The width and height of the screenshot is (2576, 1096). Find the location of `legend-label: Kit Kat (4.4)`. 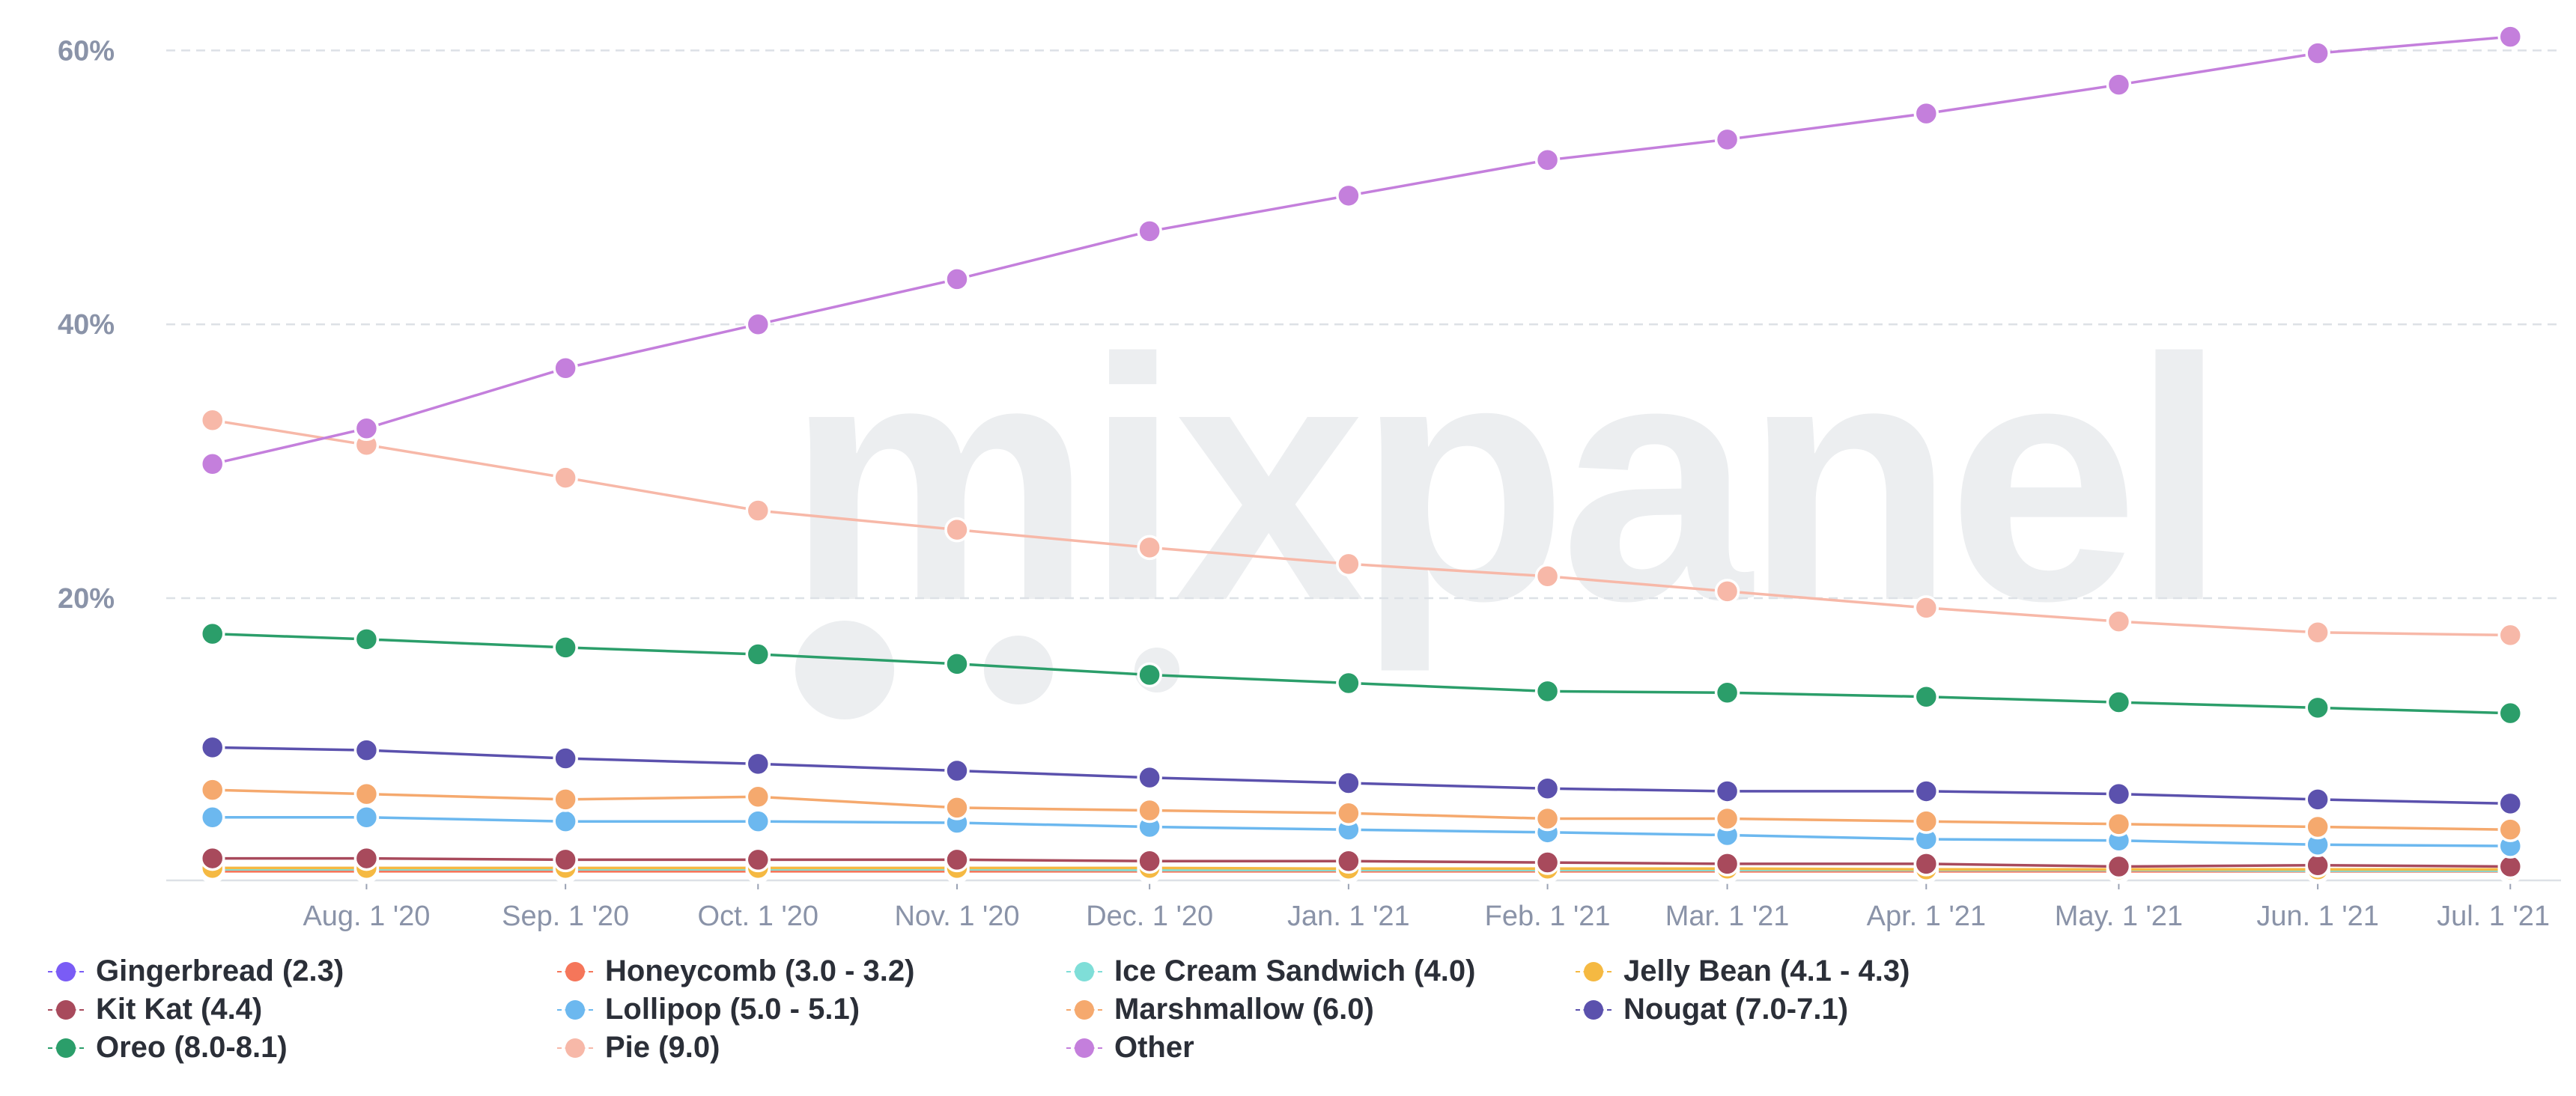

legend-label: Kit Kat (4.4) is located at coordinates (179, 1009).